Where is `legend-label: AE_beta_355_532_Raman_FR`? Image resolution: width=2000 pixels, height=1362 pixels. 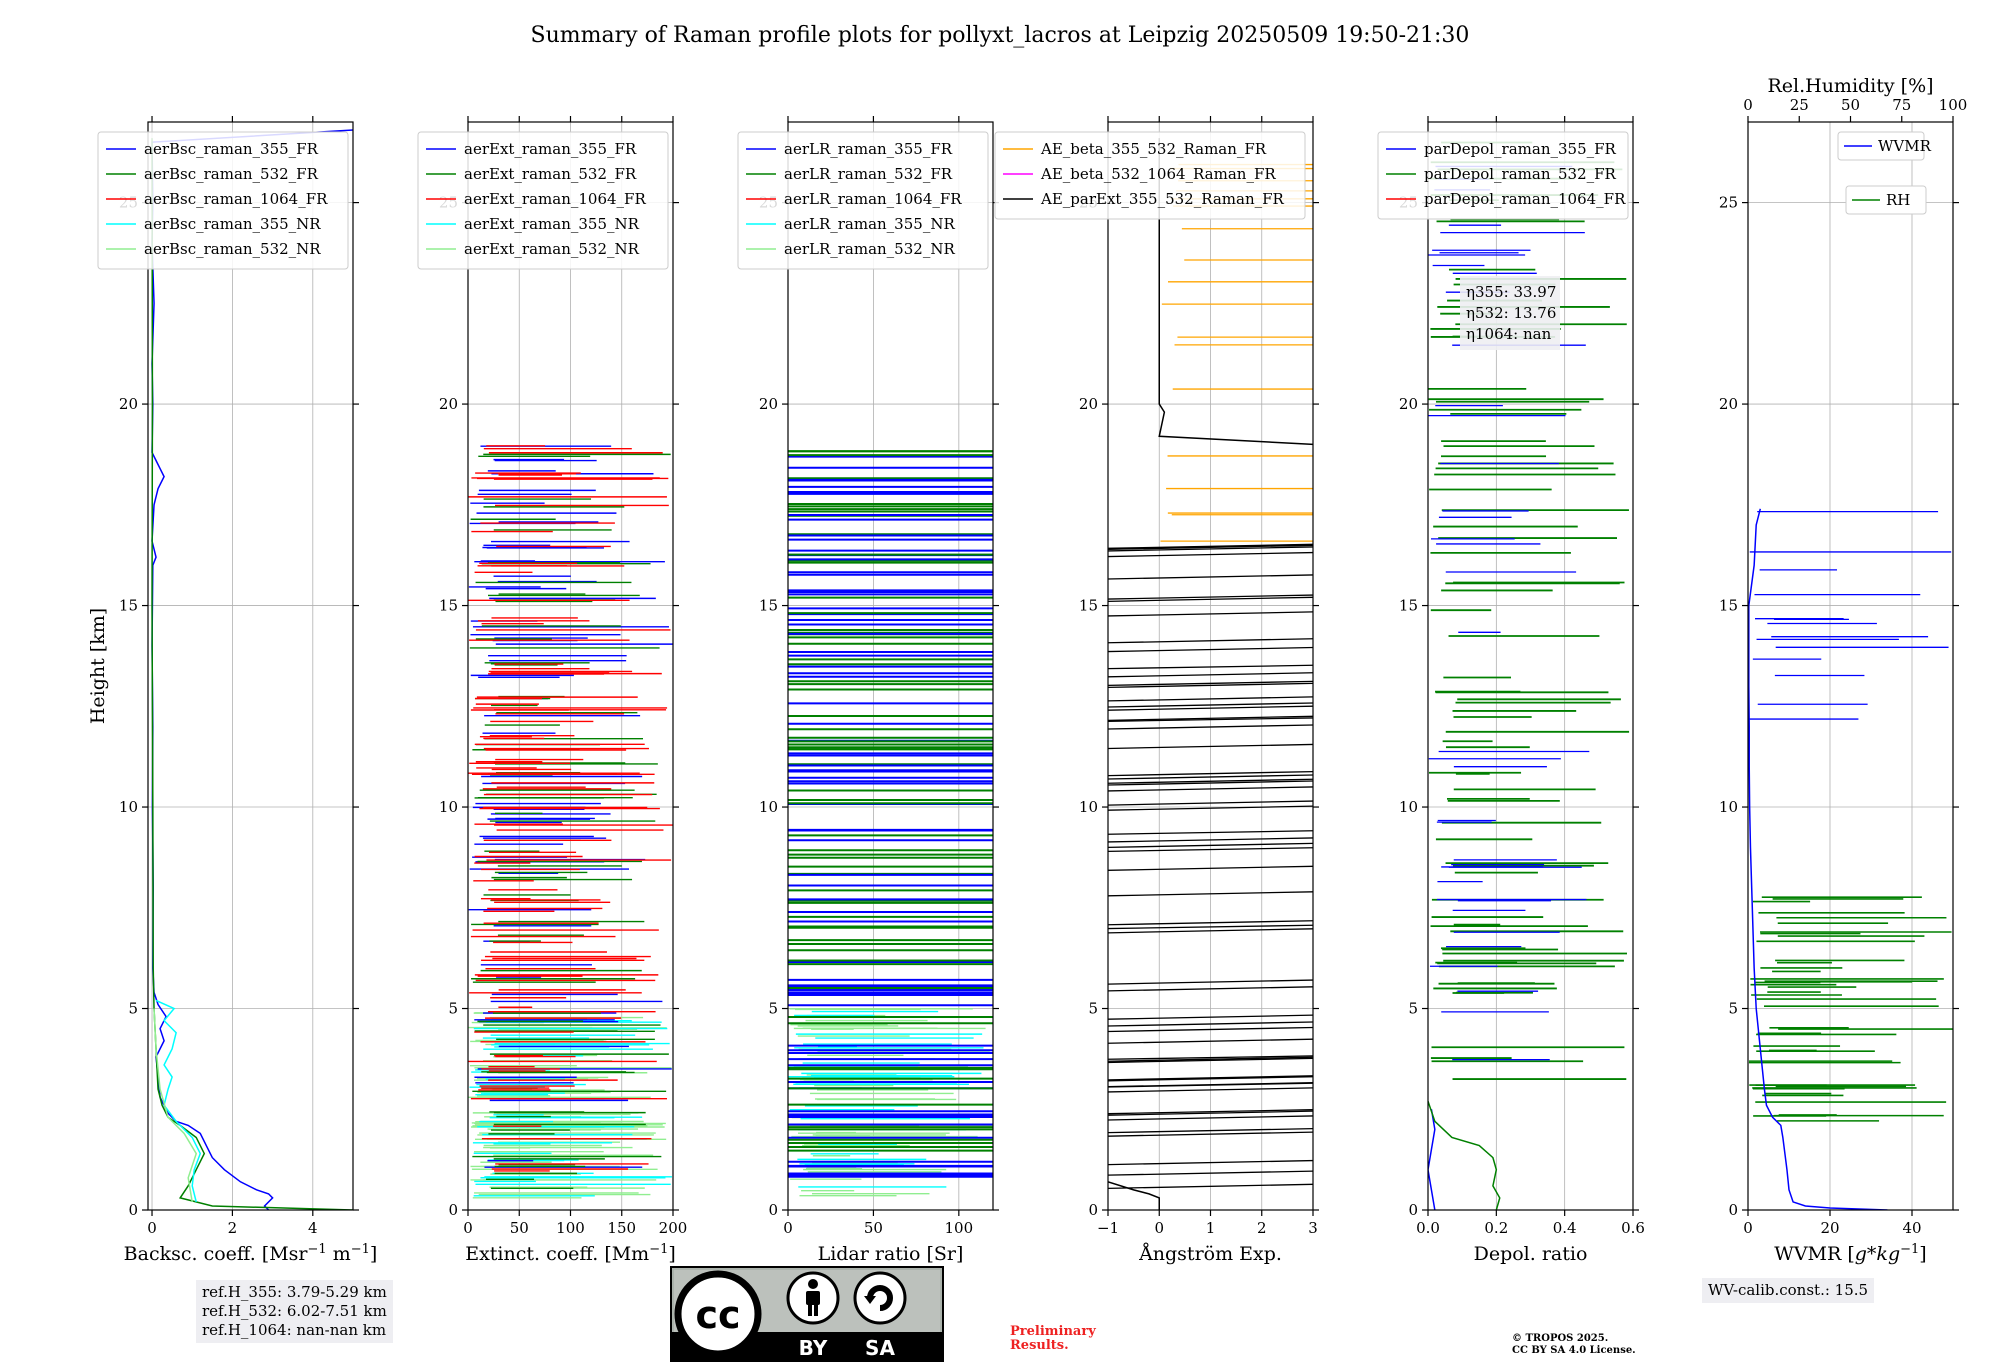
legend-label: AE_beta_355_532_Raman_FR is located at coordinates (1153, 149).